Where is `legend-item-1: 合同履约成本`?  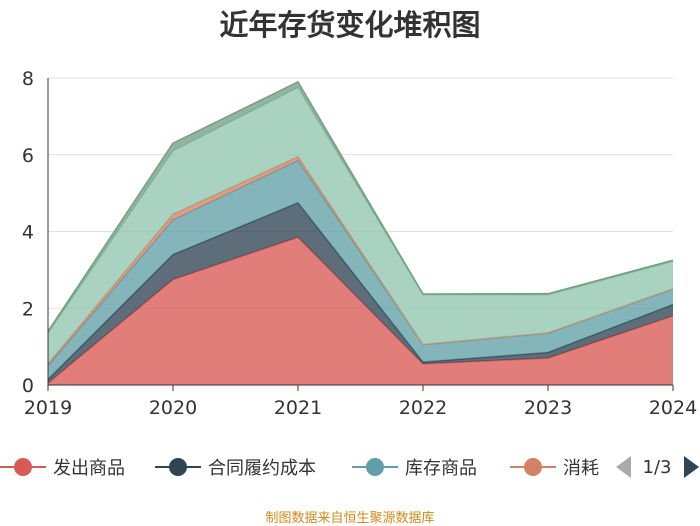 legend-item-1: 合同履约成本 is located at coordinates (235, 468).